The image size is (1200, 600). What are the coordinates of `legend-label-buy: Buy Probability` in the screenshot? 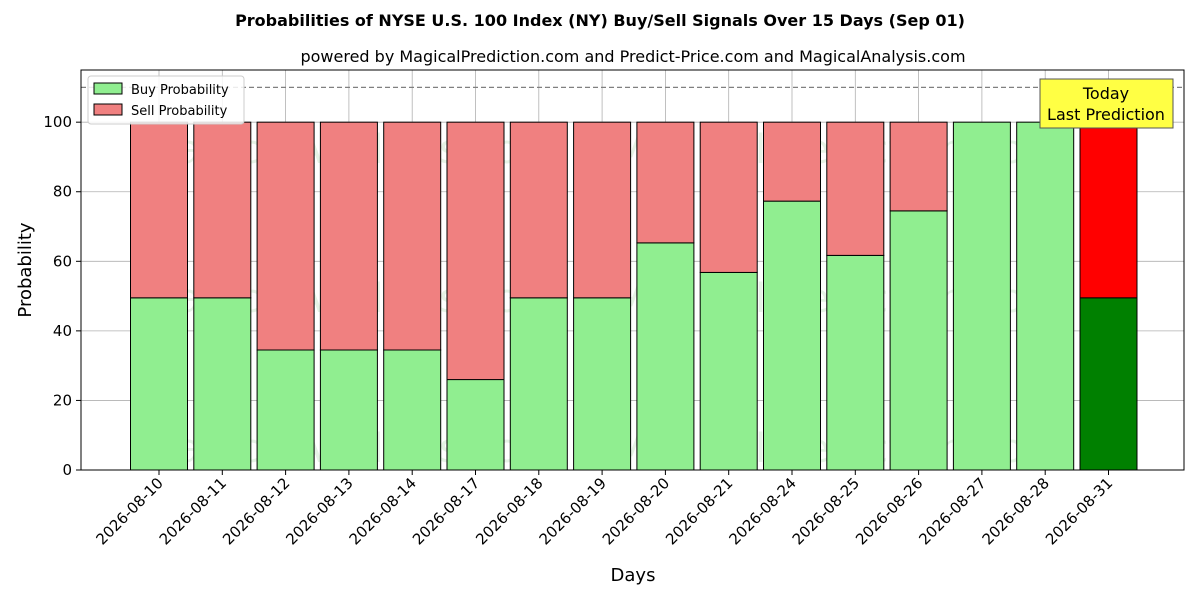 It's located at (180, 90).